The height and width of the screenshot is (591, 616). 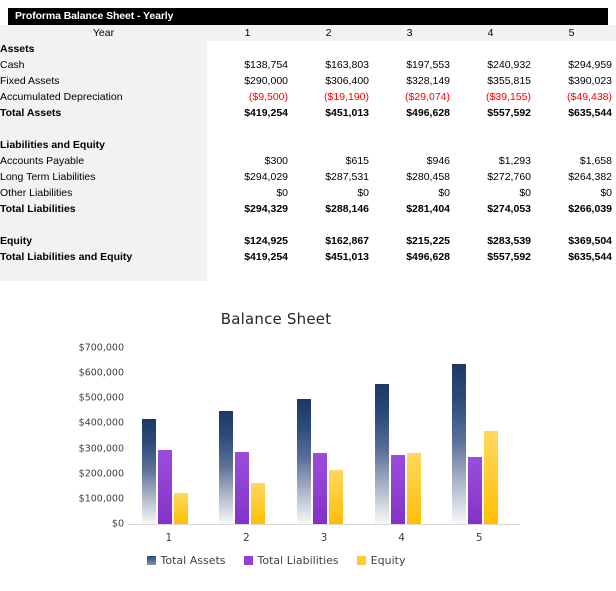 What do you see at coordinates (103, 177) in the screenshot?
I see `row-label: Long Term Liabilities` at bounding box center [103, 177].